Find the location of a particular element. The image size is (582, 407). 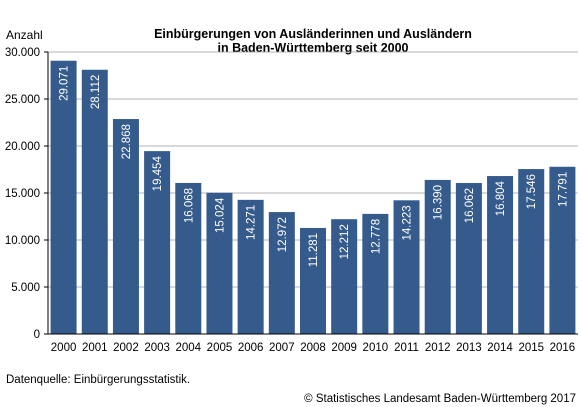

value-label: 14.271 is located at coordinates (252, 222).